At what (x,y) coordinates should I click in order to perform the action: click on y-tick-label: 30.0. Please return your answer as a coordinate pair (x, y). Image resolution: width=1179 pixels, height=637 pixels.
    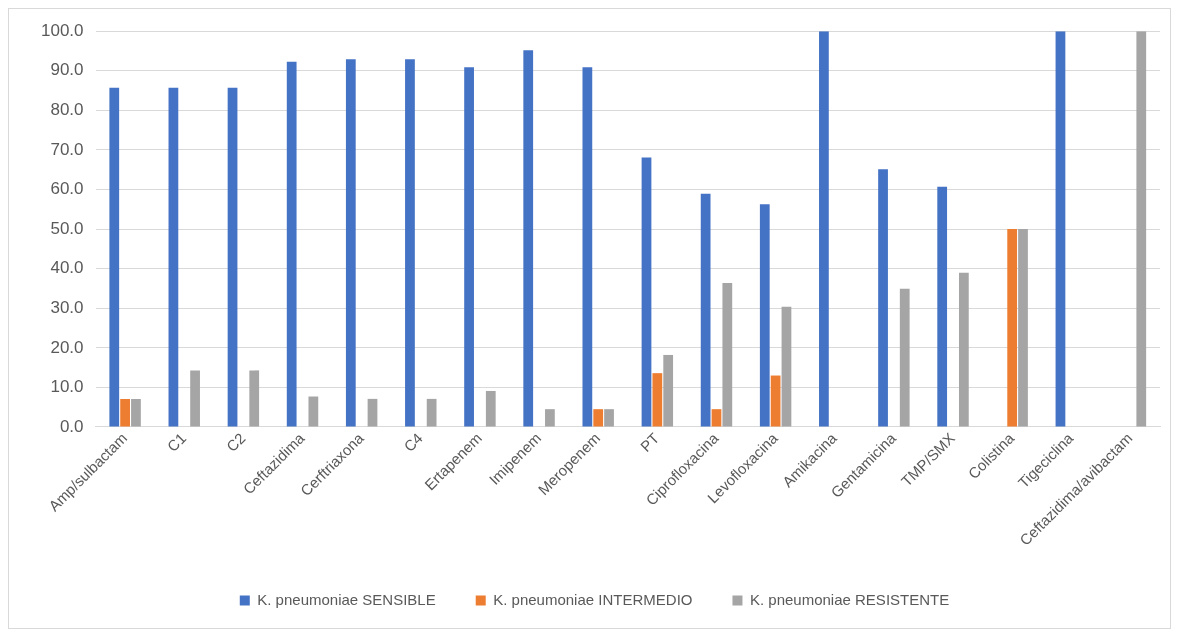
    Looking at the image, I should click on (67, 307).